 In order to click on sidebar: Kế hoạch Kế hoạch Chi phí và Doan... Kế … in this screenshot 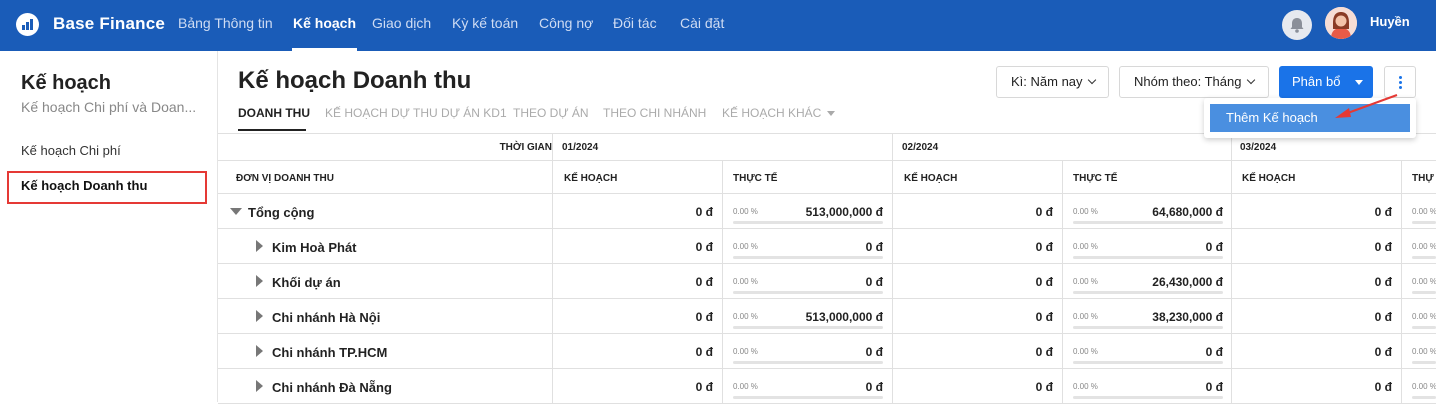, I will do `click(109, 226)`.